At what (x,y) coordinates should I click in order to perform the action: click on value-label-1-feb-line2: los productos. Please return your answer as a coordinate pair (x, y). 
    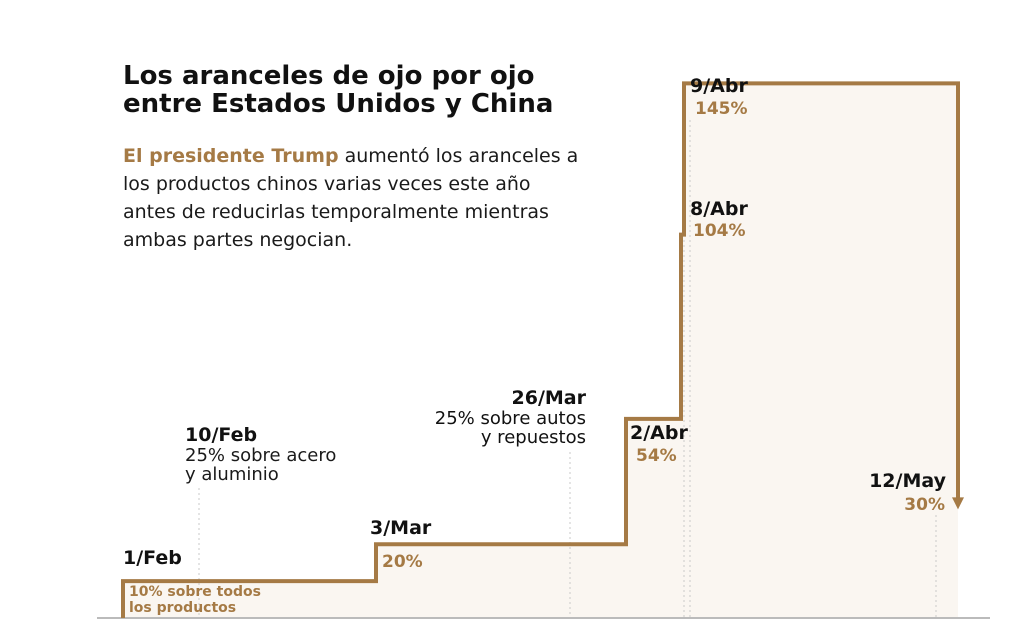
    Looking at the image, I should click on (183, 608).